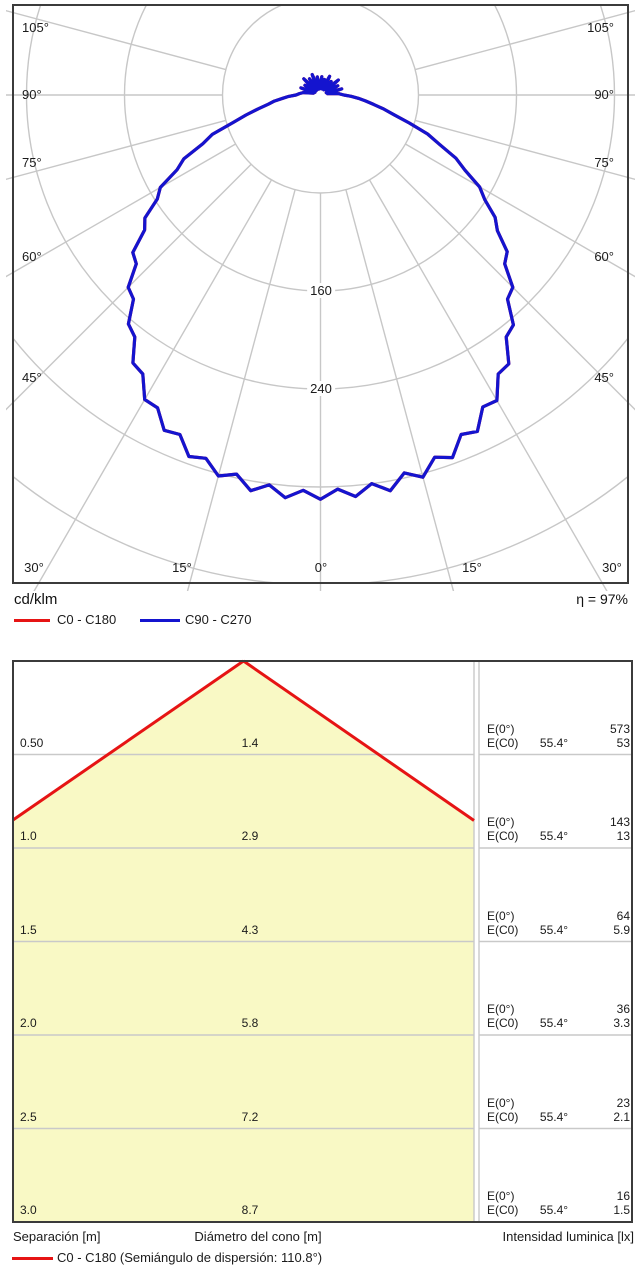 The image size is (640, 1277). I want to click on polar-angle-label-left: 60°, so click(32, 256).